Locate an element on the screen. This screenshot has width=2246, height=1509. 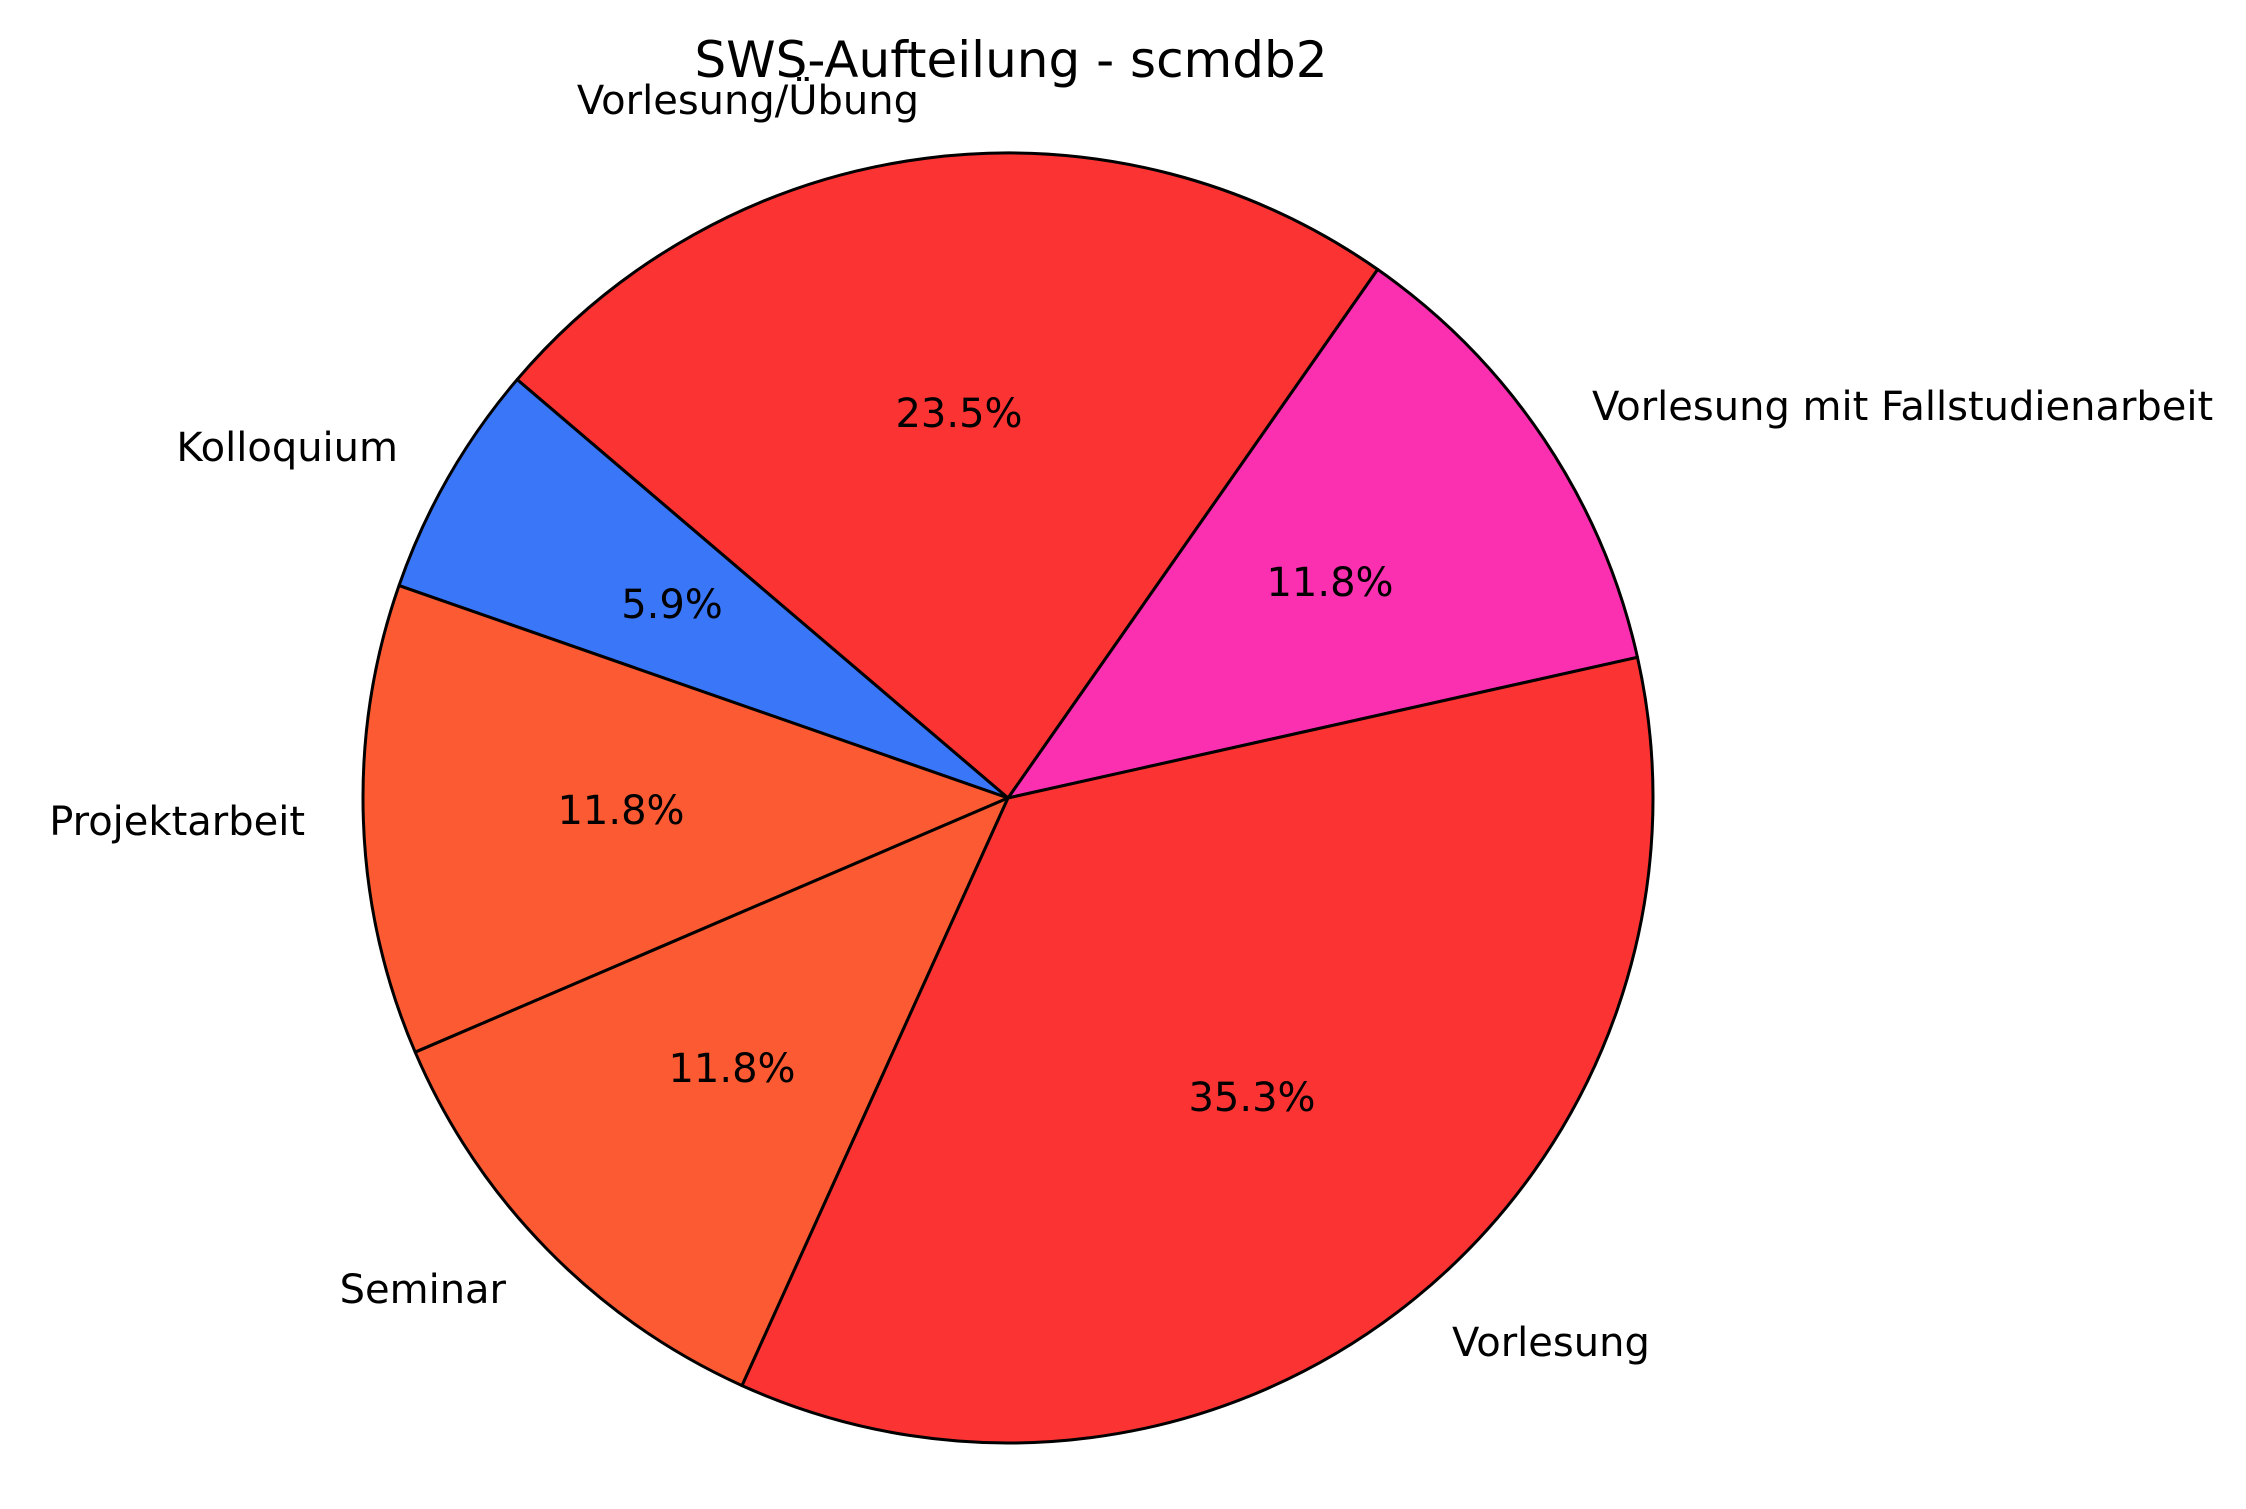
pie-slice-projektarbeit is located at coordinates (685, 819).